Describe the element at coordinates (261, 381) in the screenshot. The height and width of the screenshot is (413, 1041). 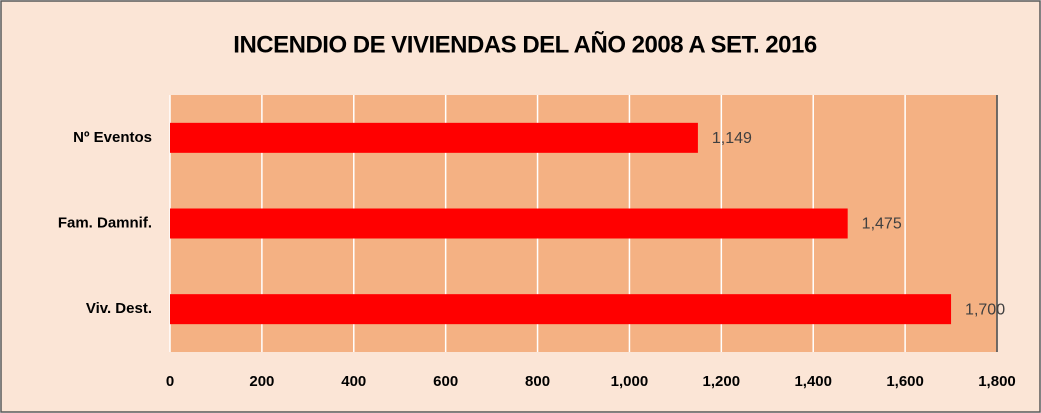
I see `x-tick-label: 200` at that location.